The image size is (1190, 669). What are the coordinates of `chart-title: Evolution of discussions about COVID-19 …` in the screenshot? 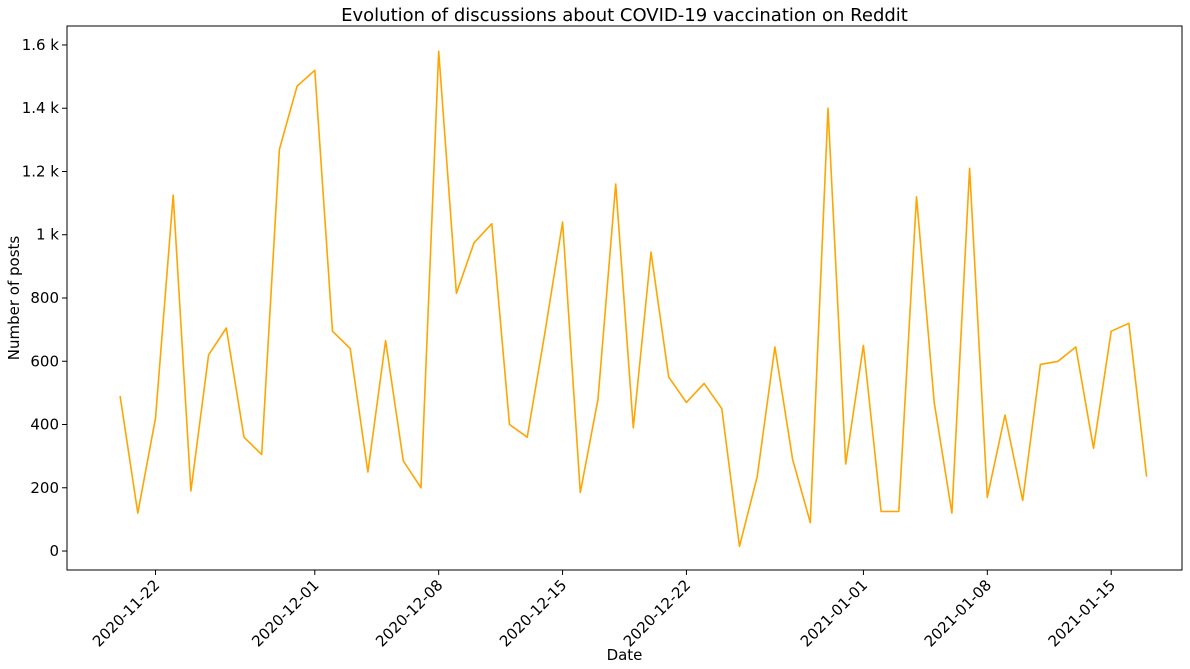 It's located at (624, 15).